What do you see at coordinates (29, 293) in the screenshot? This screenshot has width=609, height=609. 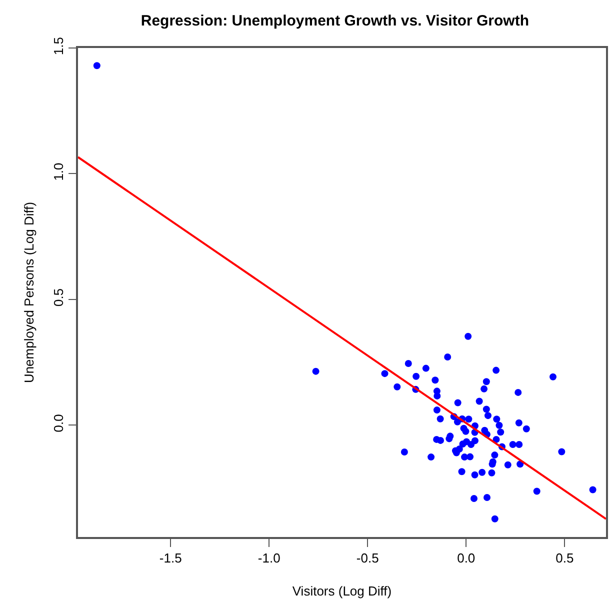 I see `y-axis-title: Unemployed Persons (Log Diff)` at bounding box center [29, 293].